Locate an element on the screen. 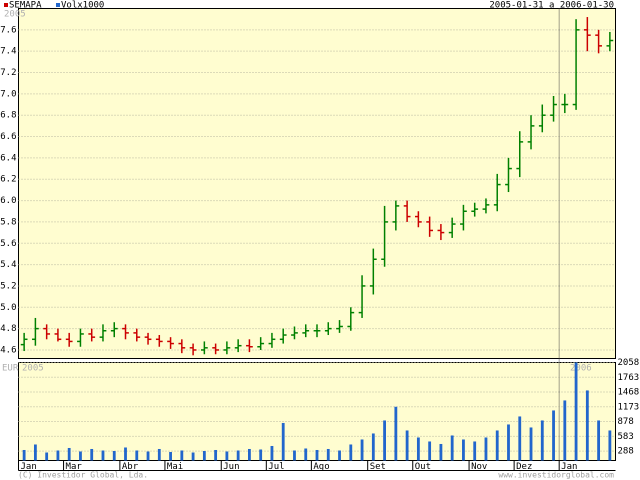 This screenshot has height=480, width=640. x-tick-label: Set is located at coordinates (378, 467).